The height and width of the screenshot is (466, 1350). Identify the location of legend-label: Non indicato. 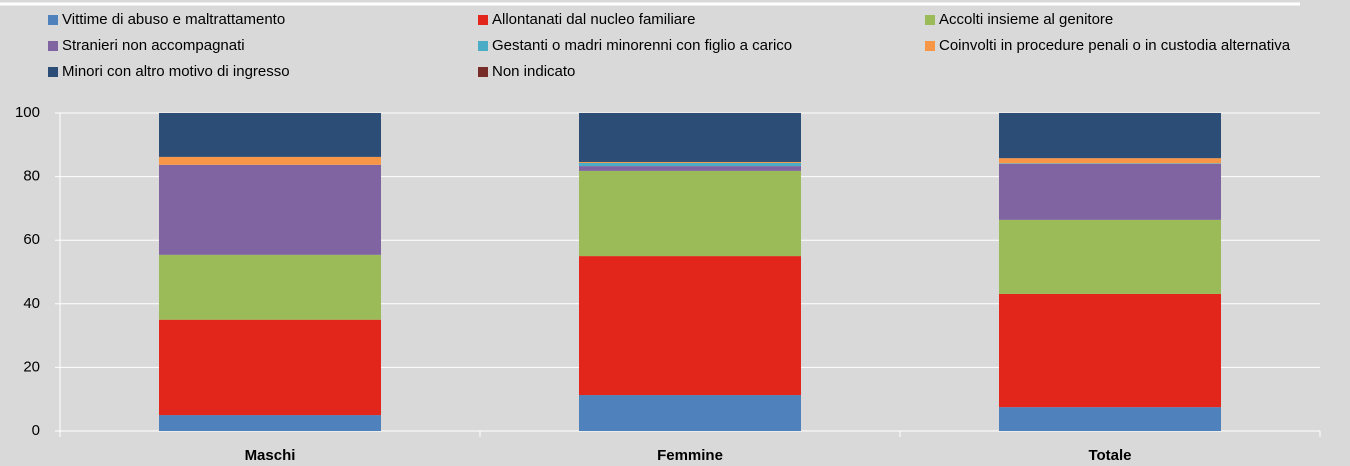
(533, 71).